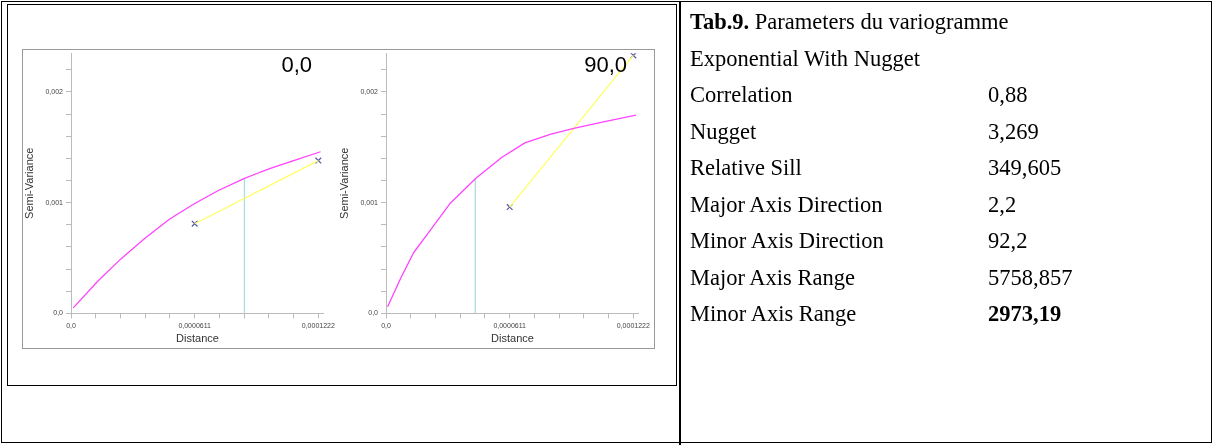 The image size is (1214, 446). What do you see at coordinates (881, 21) in the screenshot?
I see `text: Parameters du variogramme` at bounding box center [881, 21].